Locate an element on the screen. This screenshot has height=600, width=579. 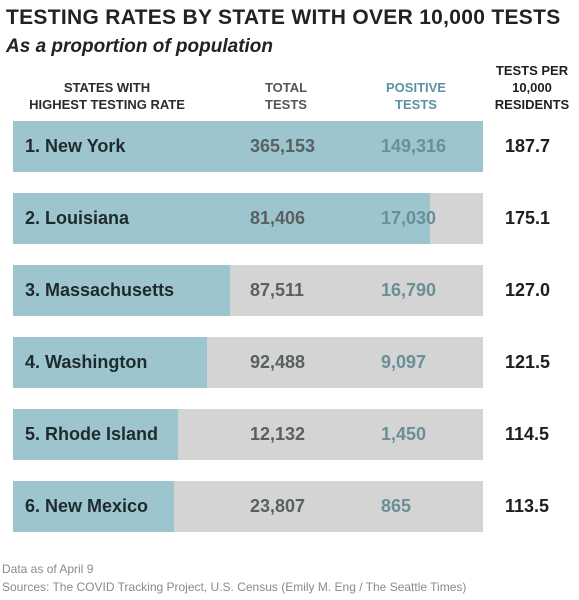
column-header-positive-line2: TESTS is located at coordinates (416, 104).